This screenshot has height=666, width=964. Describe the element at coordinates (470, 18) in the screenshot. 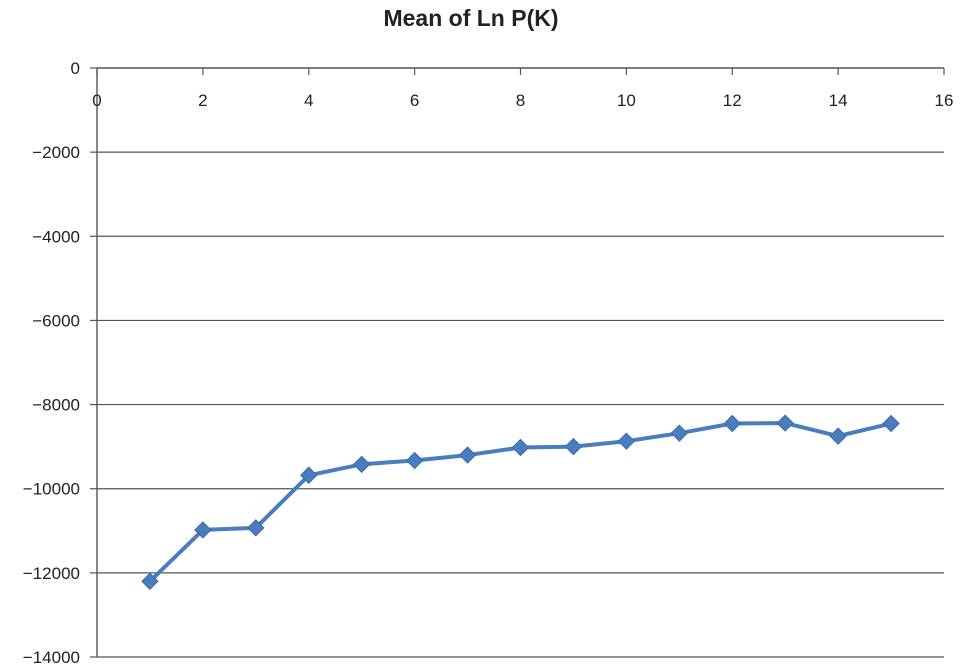

I see `chart-title: Mean of Ln P(K)` at that location.